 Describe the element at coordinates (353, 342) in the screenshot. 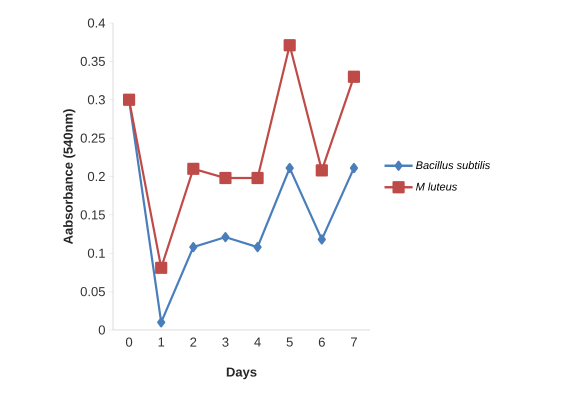

I see `x-tick-label: 7` at that location.